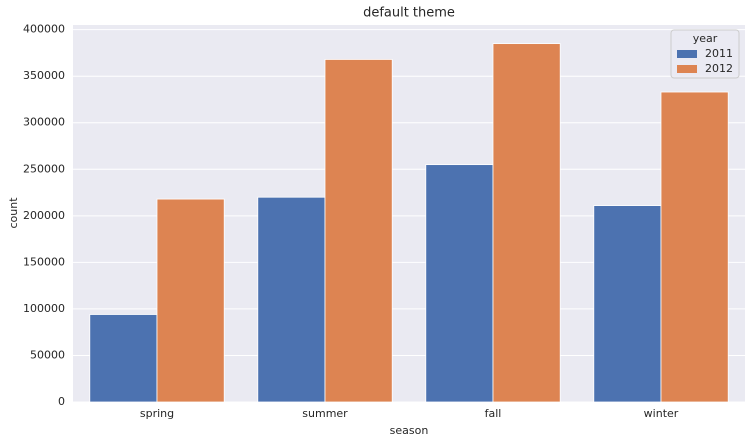 The height and width of the screenshot is (437, 753). I want to click on y-tick-label: 50000, so click(47, 354).